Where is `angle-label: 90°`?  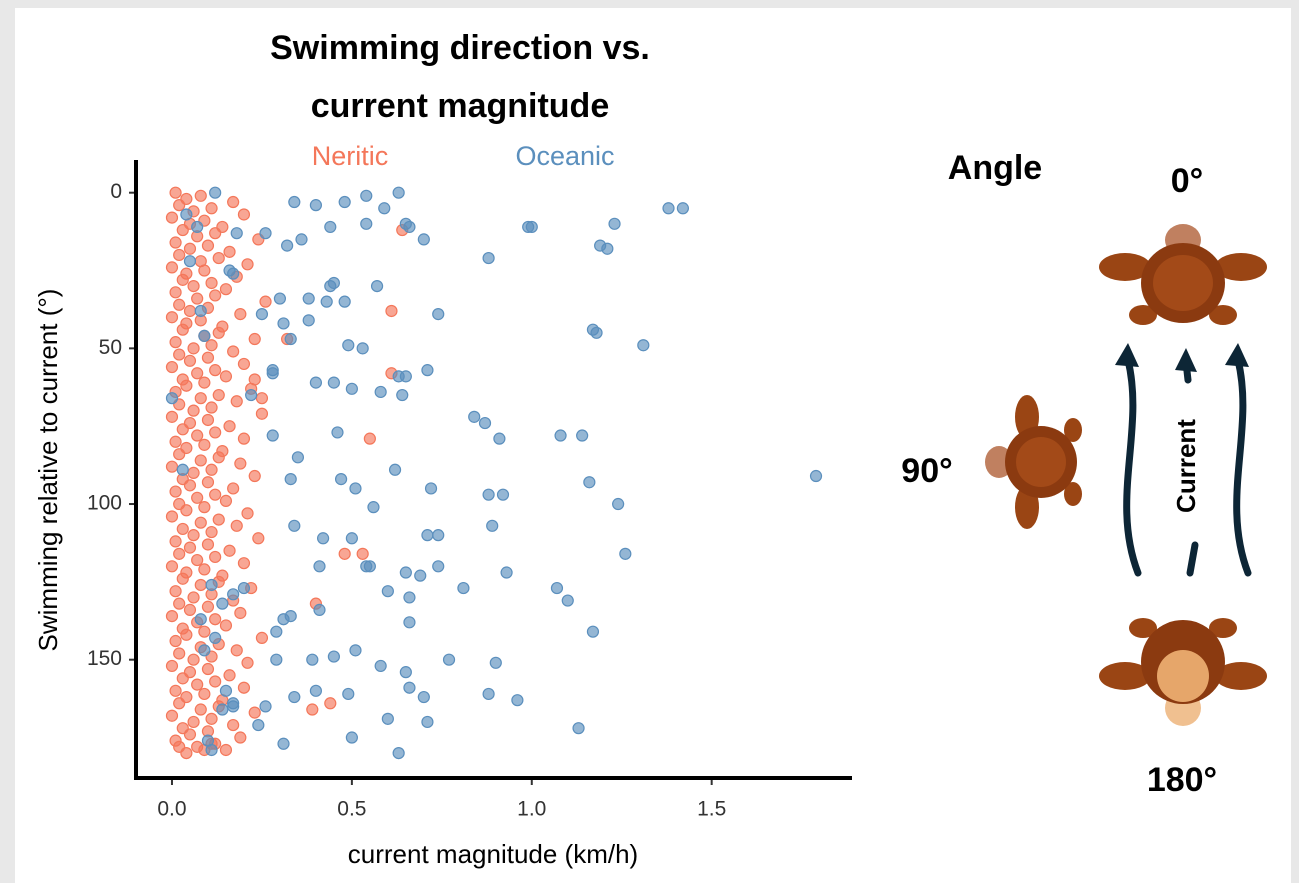 angle-label: 90° is located at coordinates (926, 471).